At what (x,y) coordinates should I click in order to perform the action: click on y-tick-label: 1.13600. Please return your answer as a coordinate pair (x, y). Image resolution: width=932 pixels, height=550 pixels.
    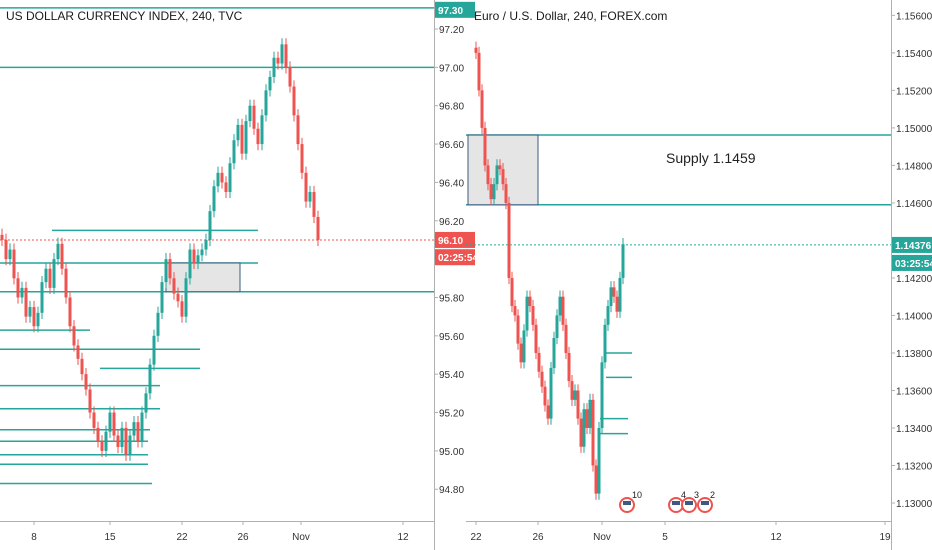
    Looking at the image, I should click on (914, 391).